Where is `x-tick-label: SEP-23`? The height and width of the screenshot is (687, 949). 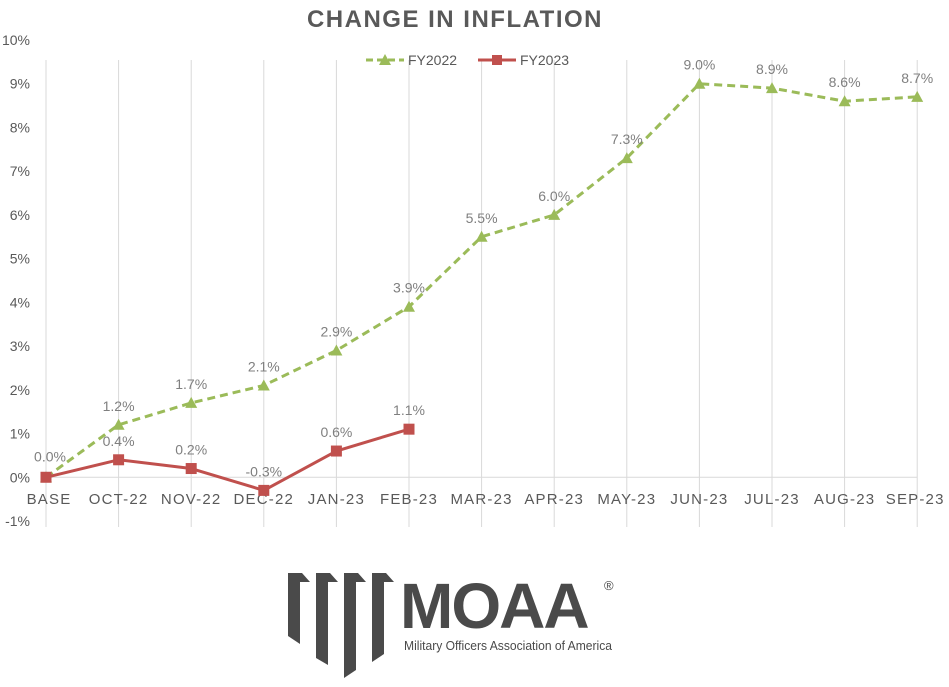
x-tick-label: SEP-23 is located at coordinates (915, 499).